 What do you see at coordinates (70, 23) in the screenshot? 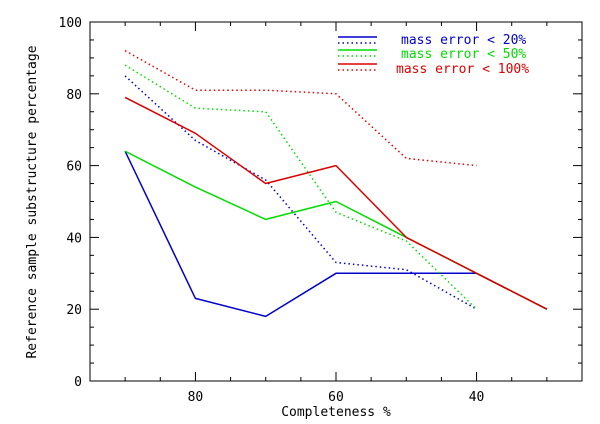
I see `y-tick-label: 100` at bounding box center [70, 23].